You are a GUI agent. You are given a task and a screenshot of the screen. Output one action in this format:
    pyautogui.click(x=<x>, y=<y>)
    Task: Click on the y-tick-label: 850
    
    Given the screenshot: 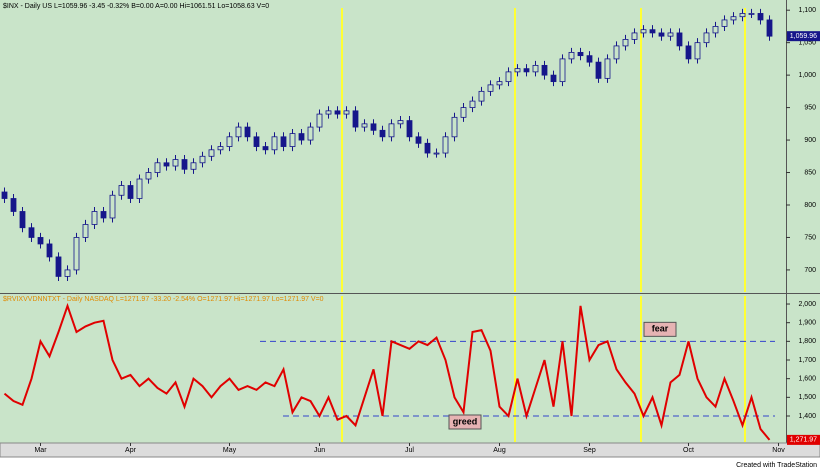 What is the action you would take?
    pyautogui.click(x=810, y=172)
    